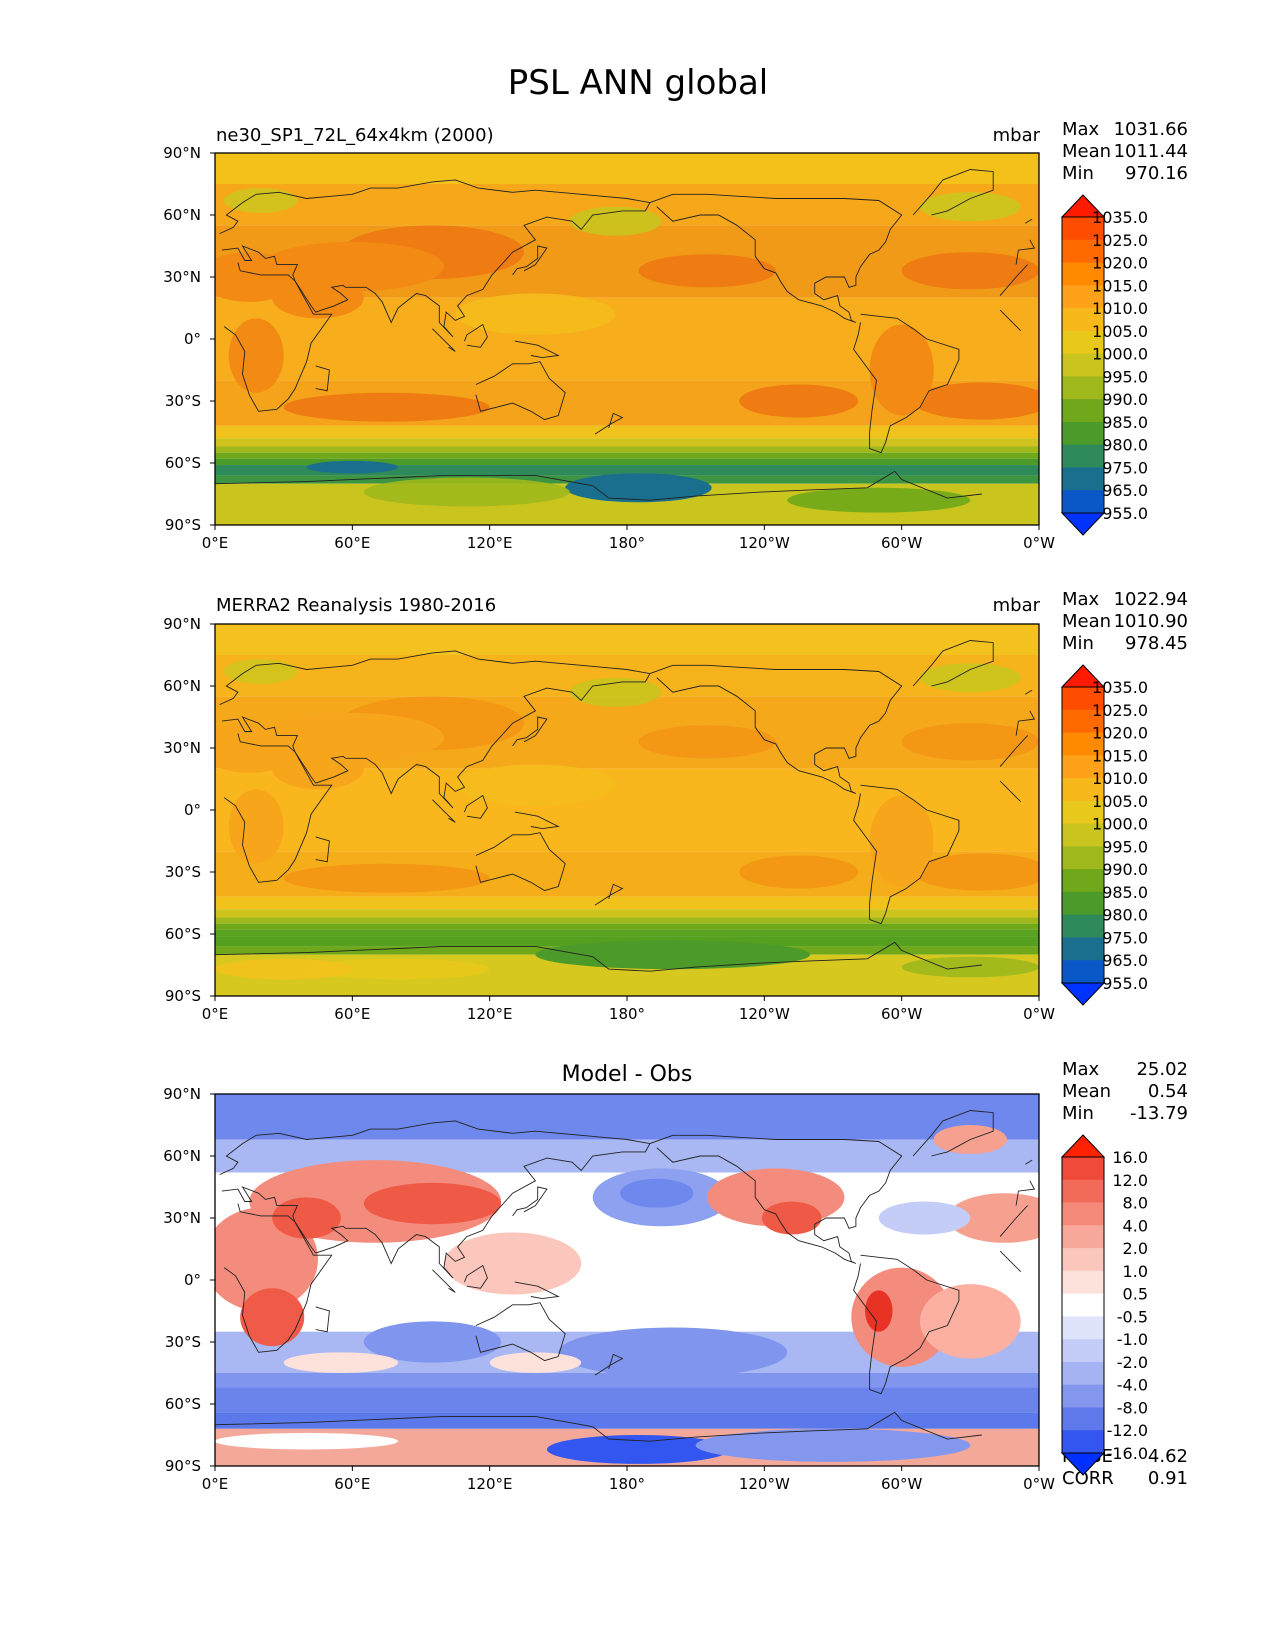 This screenshot has width=1275, height=1650. I want to click on stat-max-label: Max, so click(1081, 129).